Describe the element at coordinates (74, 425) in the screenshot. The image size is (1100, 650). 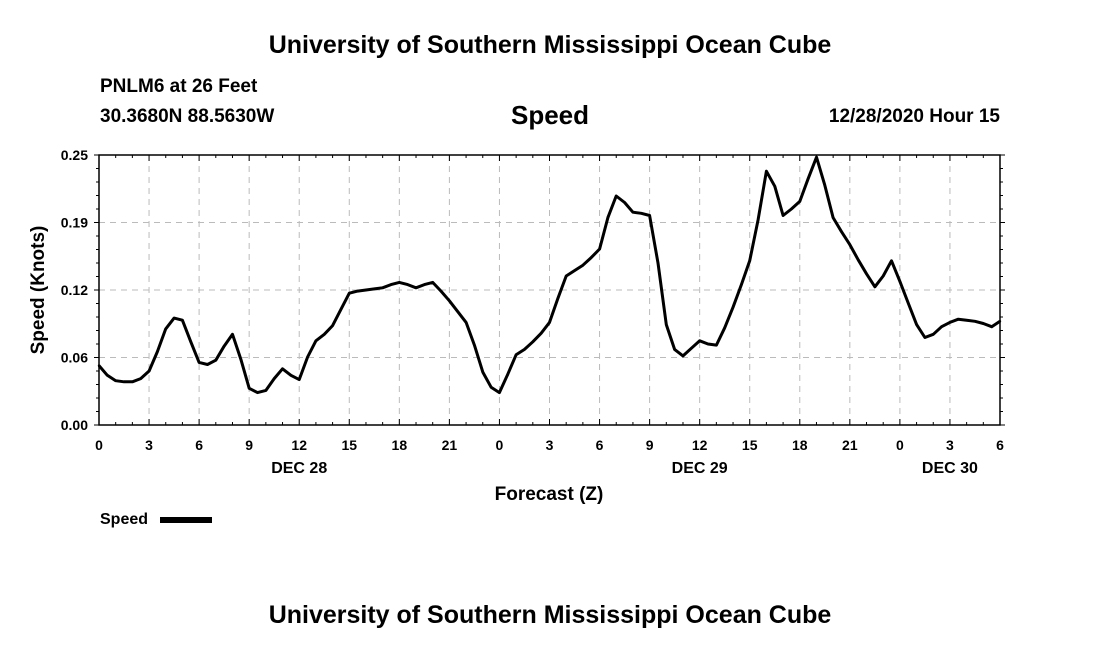
I see `y-tick-label: 0.00` at that location.